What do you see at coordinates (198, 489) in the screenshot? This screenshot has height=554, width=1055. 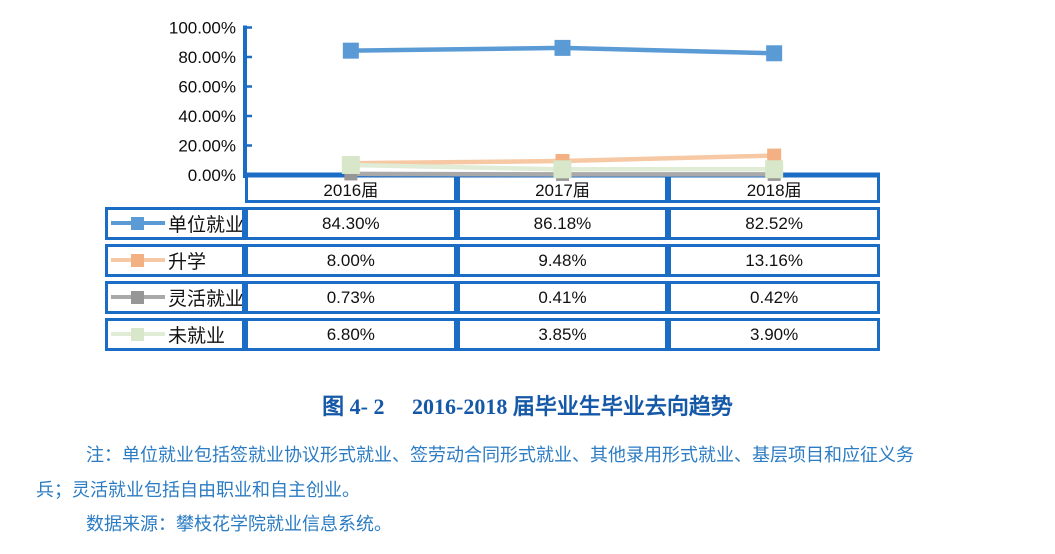 I see `note-line-2: 兵；灵活就业包括自由职业和自主创业。` at bounding box center [198, 489].